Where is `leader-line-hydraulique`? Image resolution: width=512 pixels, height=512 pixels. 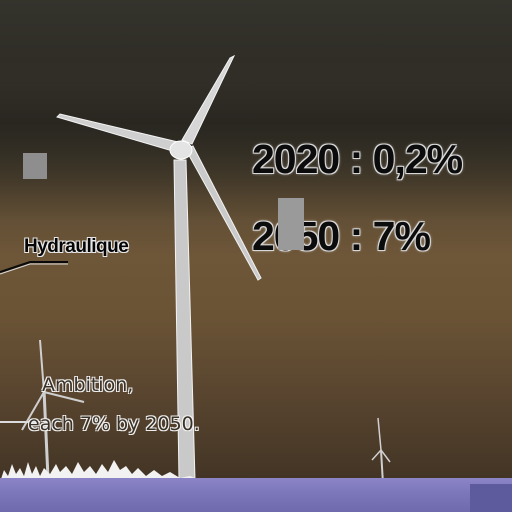
leader-line-hydraulique is located at coordinates (34, 267).